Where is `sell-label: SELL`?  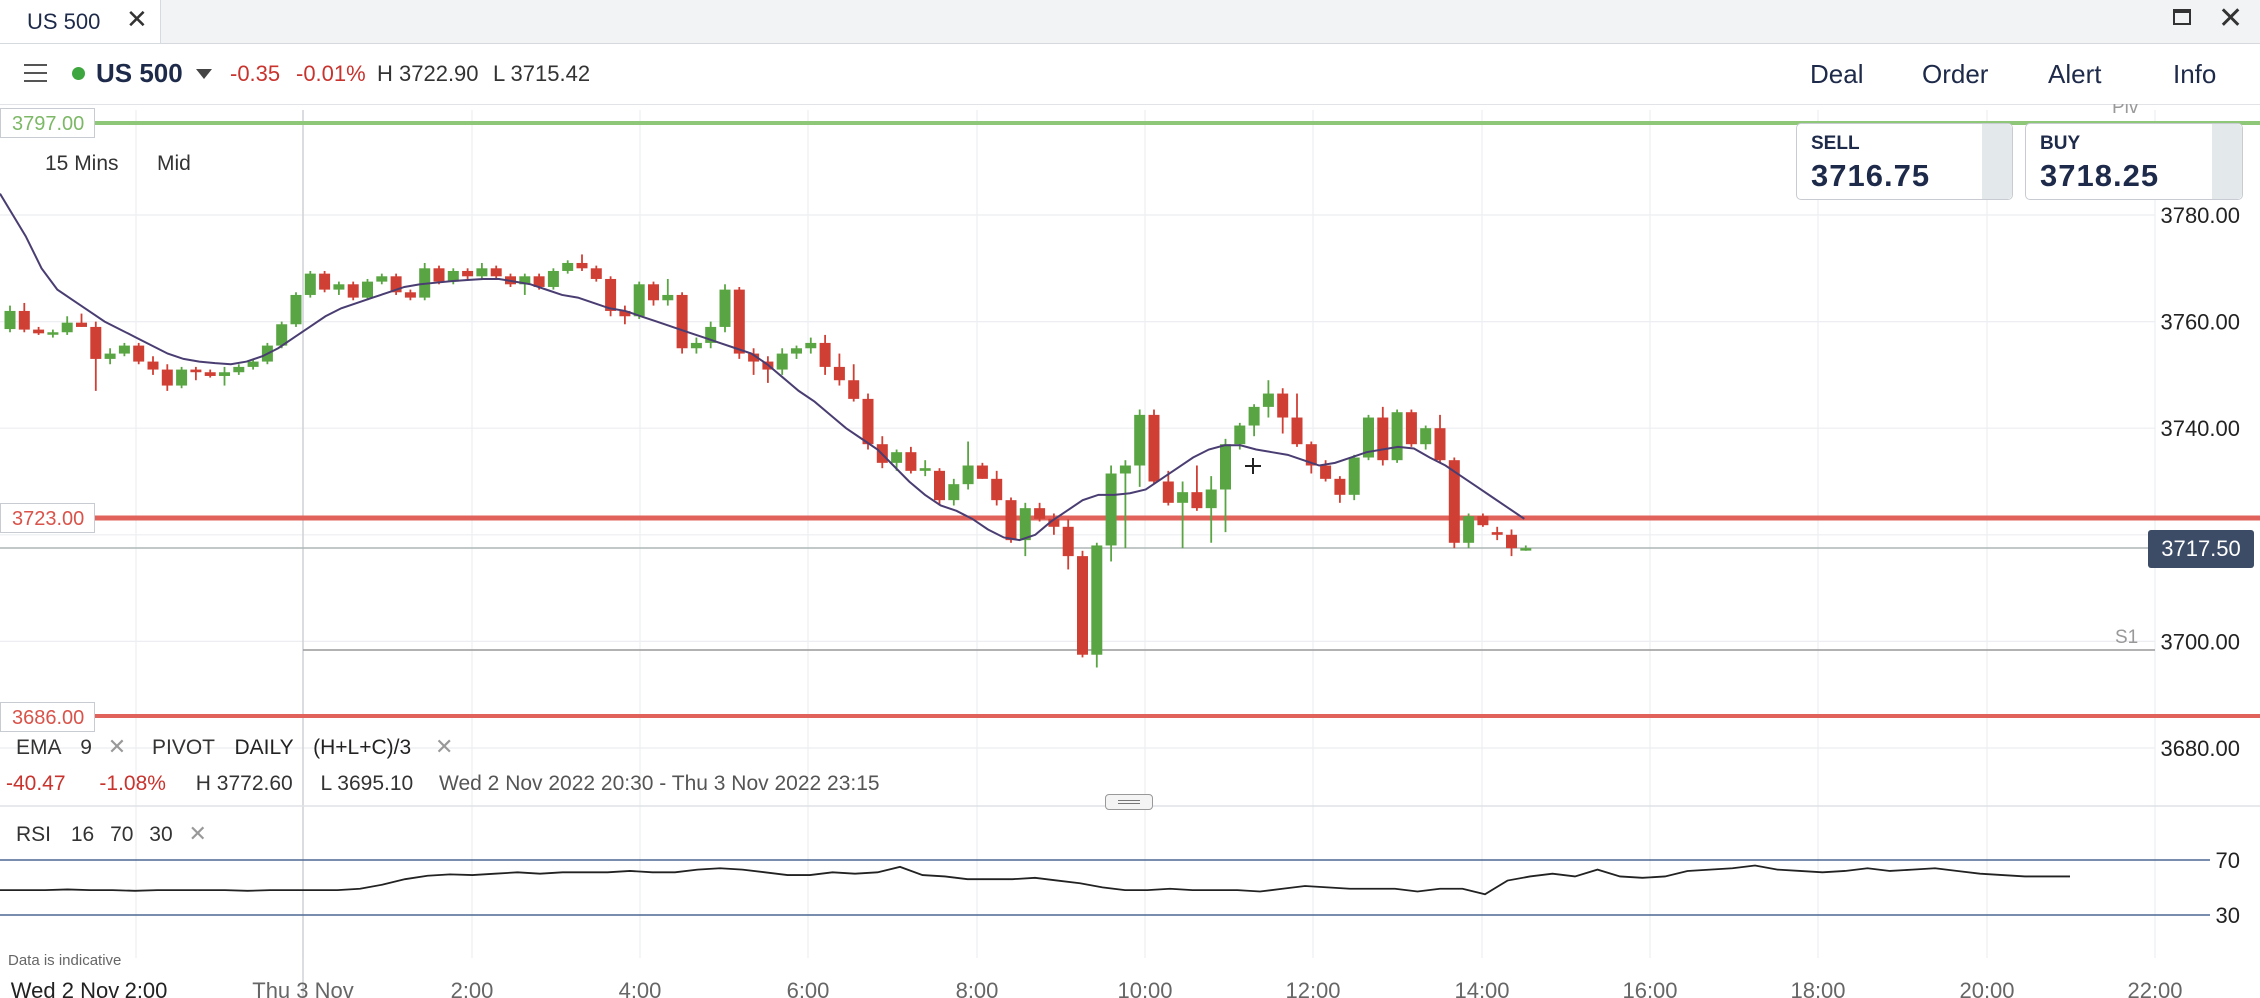
sell-label: SELL is located at coordinates (1835, 143).